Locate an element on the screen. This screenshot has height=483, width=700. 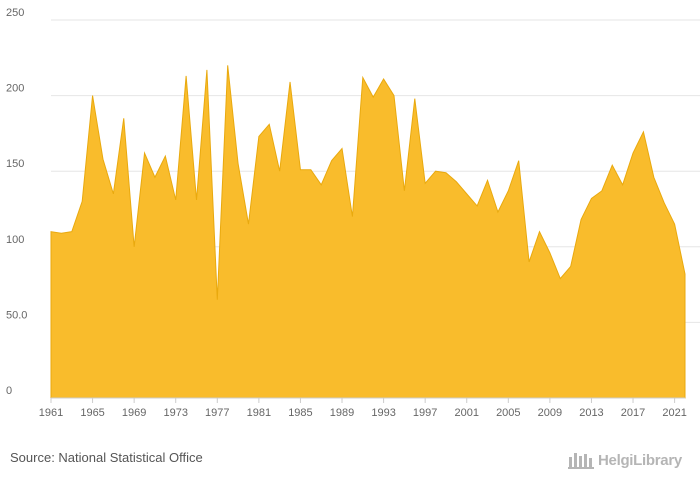
x-tick-label: 1985 is located at coordinates (300, 413).